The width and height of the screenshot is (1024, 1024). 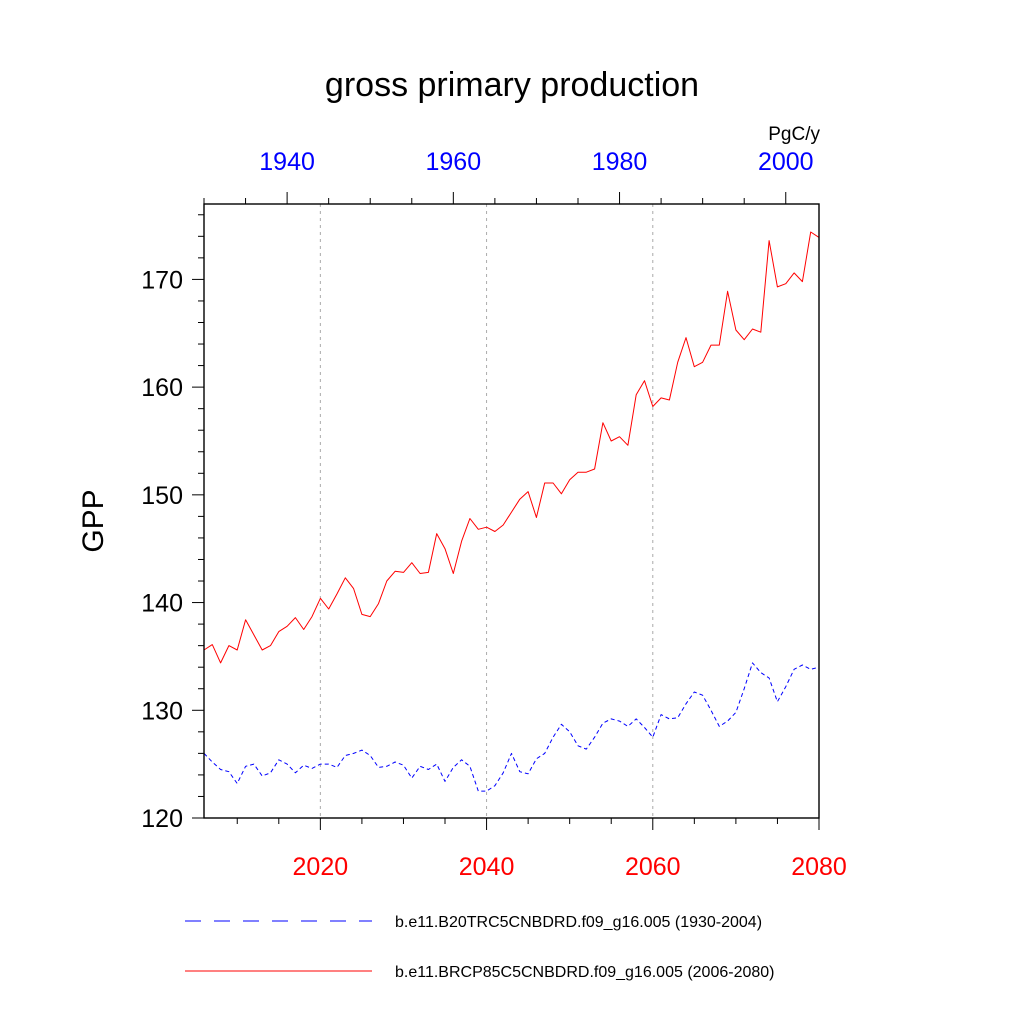 What do you see at coordinates (511, 727) in the screenshot?
I see `series-line-historical` at bounding box center [511, 727].